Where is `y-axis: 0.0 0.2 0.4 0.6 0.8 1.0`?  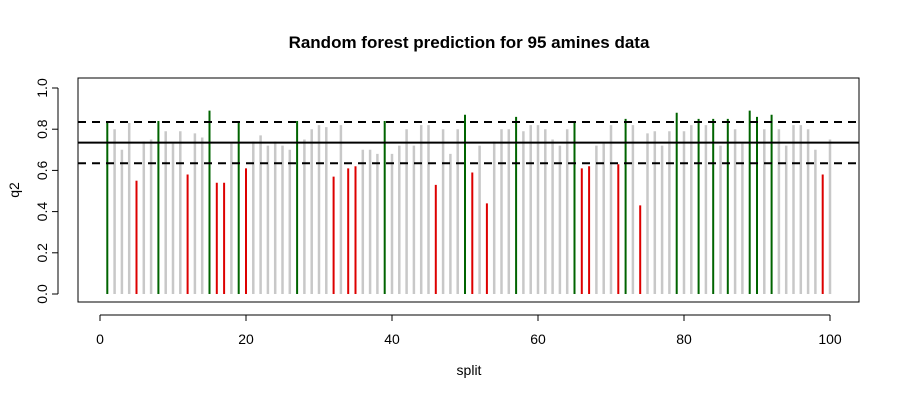
y-axis: 0.0 0.2 0.4 0.6 0.8 1.0 is located at coordinates (46, 191).